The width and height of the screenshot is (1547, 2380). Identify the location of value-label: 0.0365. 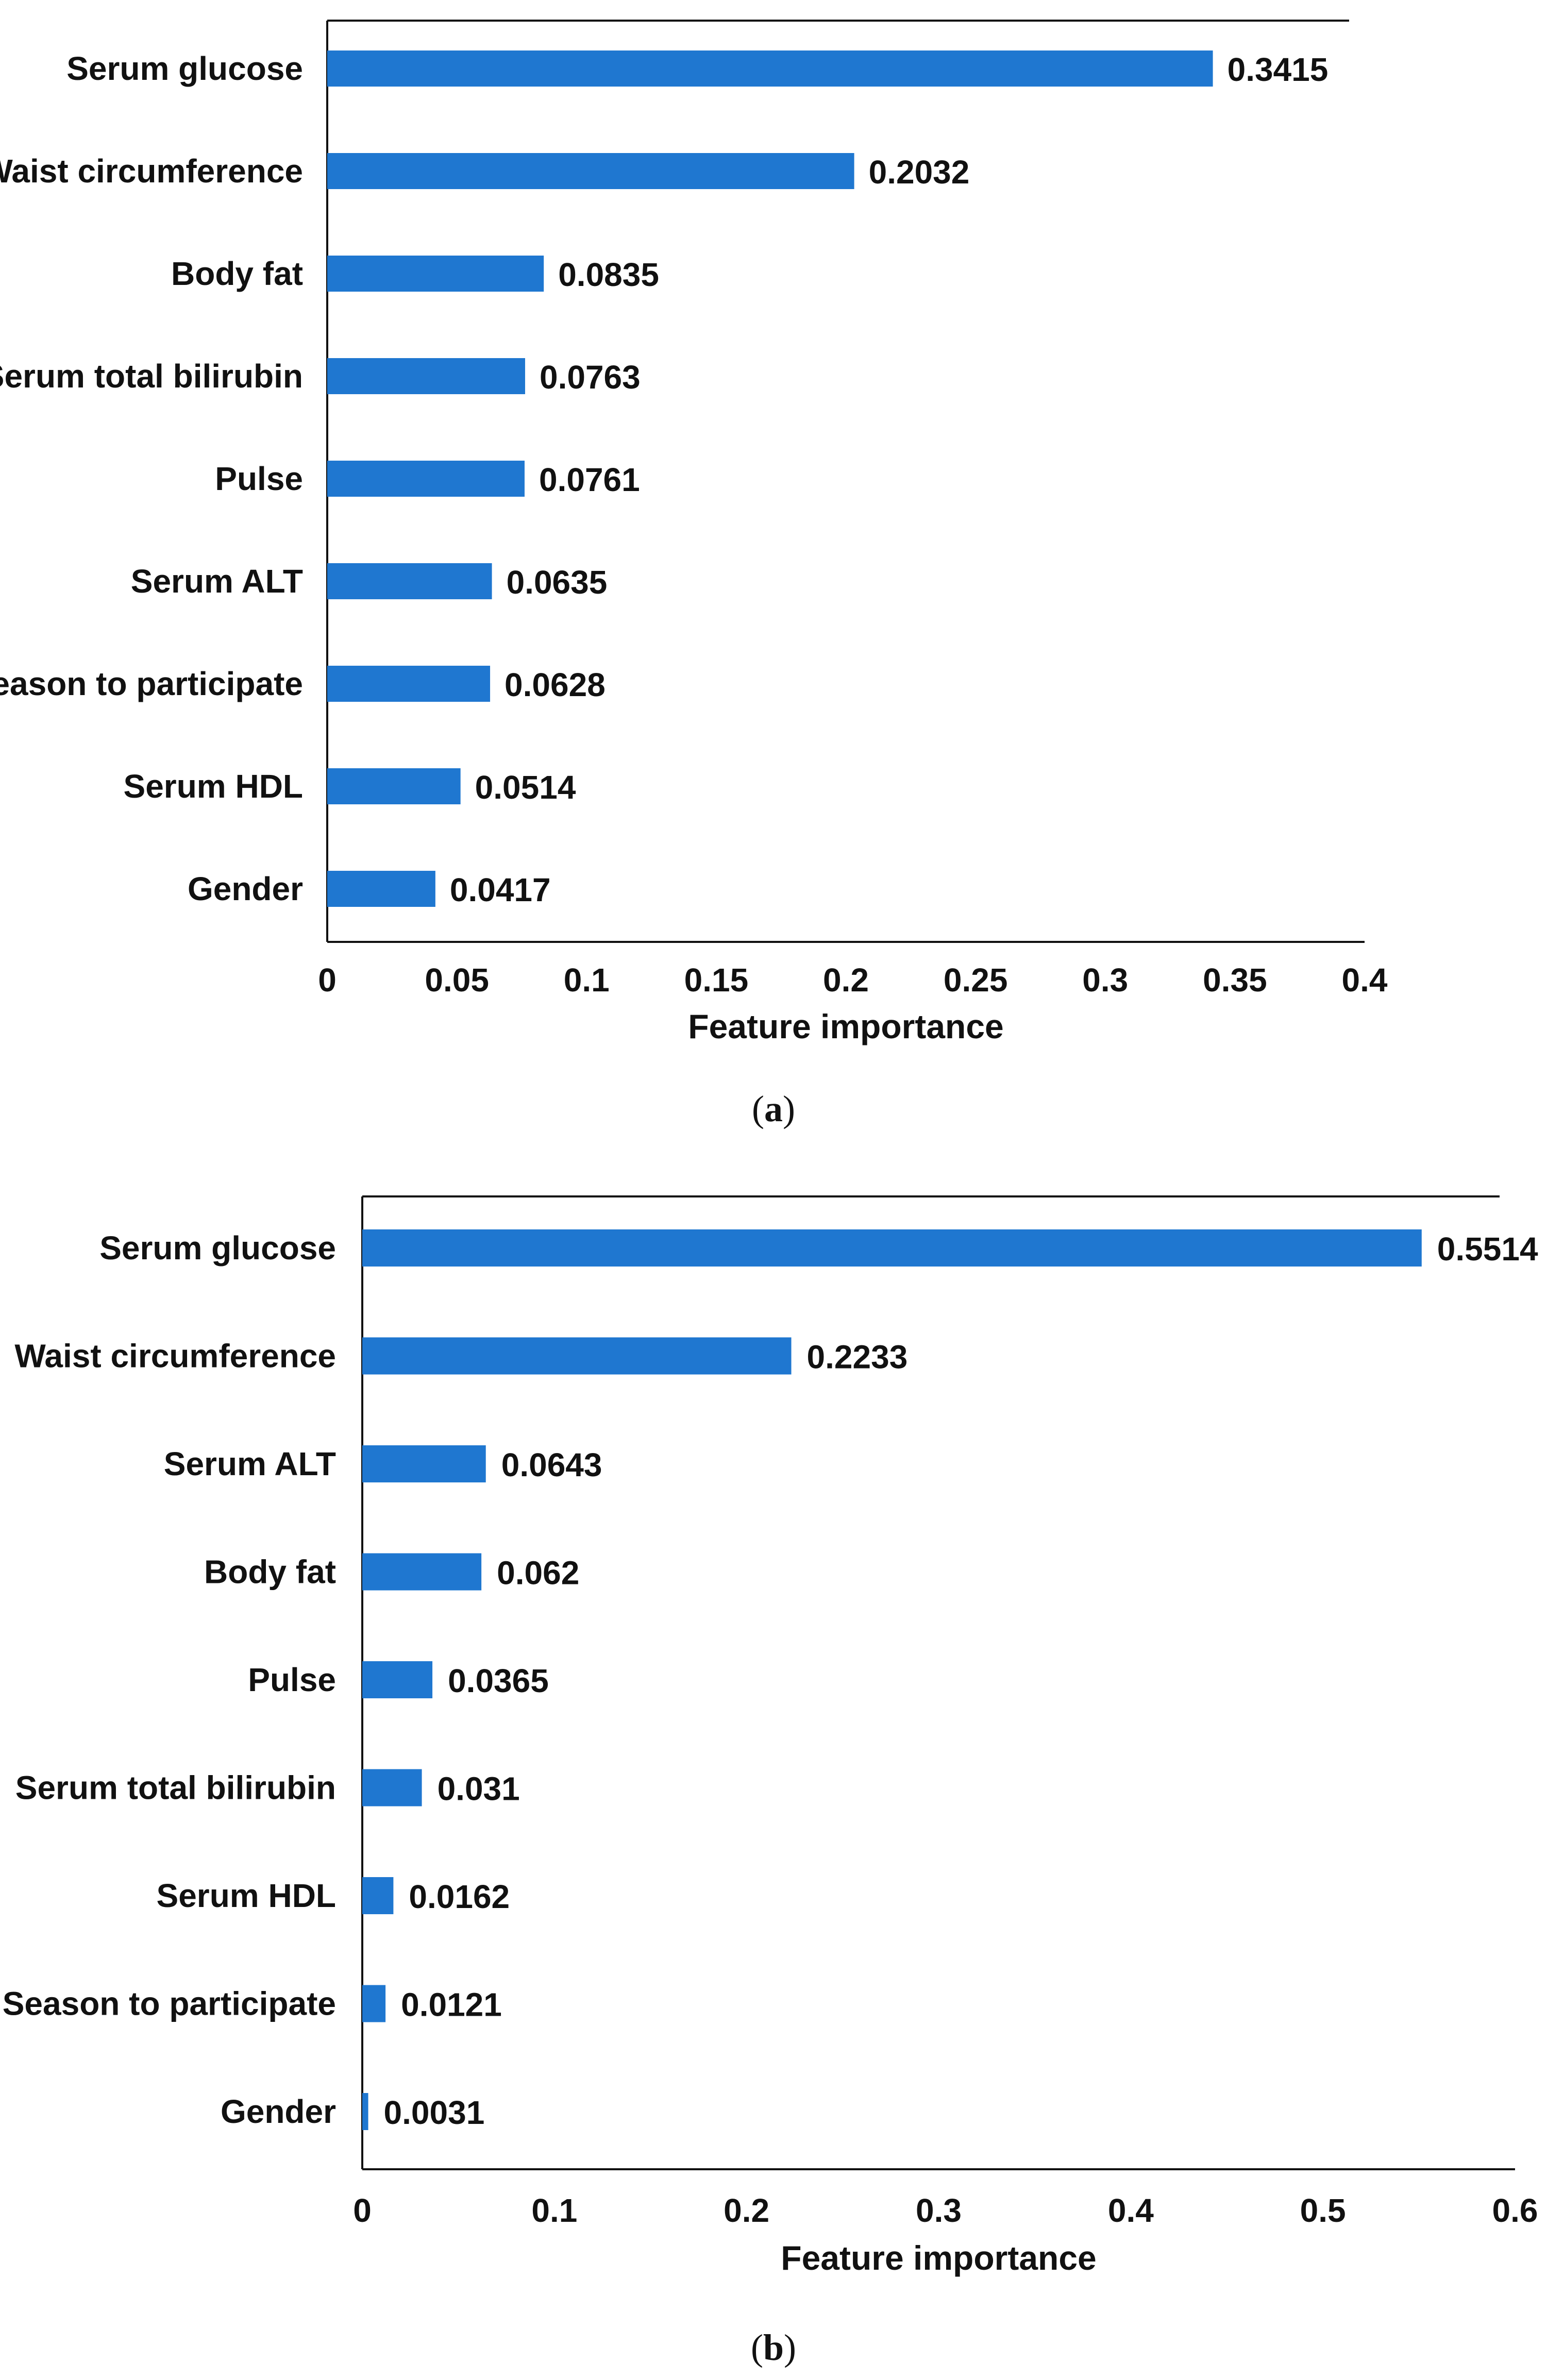
(498, 1680).